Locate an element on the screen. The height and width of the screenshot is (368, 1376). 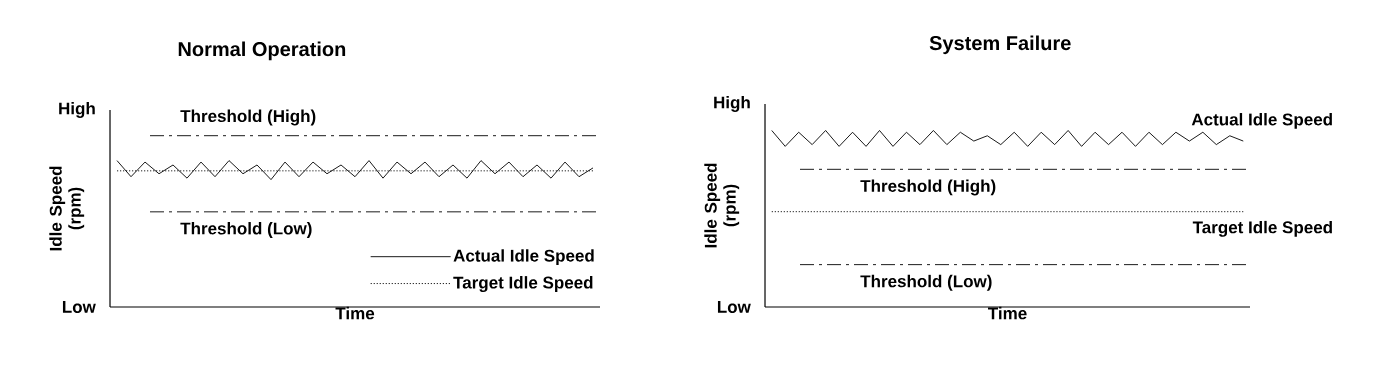
legend-label: Target Idle Speed is located at coordinates (523, 284).